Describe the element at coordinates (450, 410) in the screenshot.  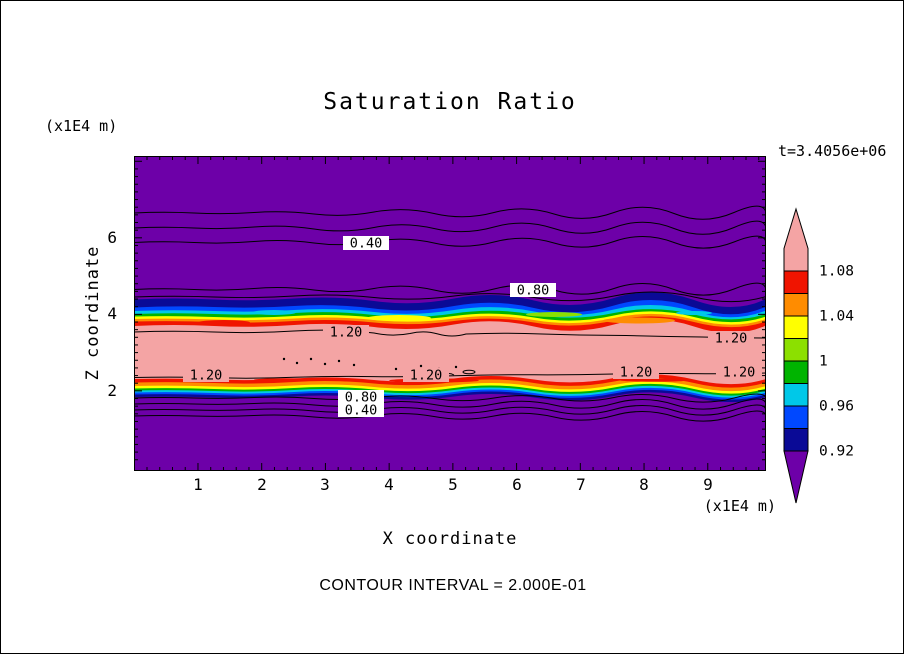
I see `contour-line-040-bottom` at that location.